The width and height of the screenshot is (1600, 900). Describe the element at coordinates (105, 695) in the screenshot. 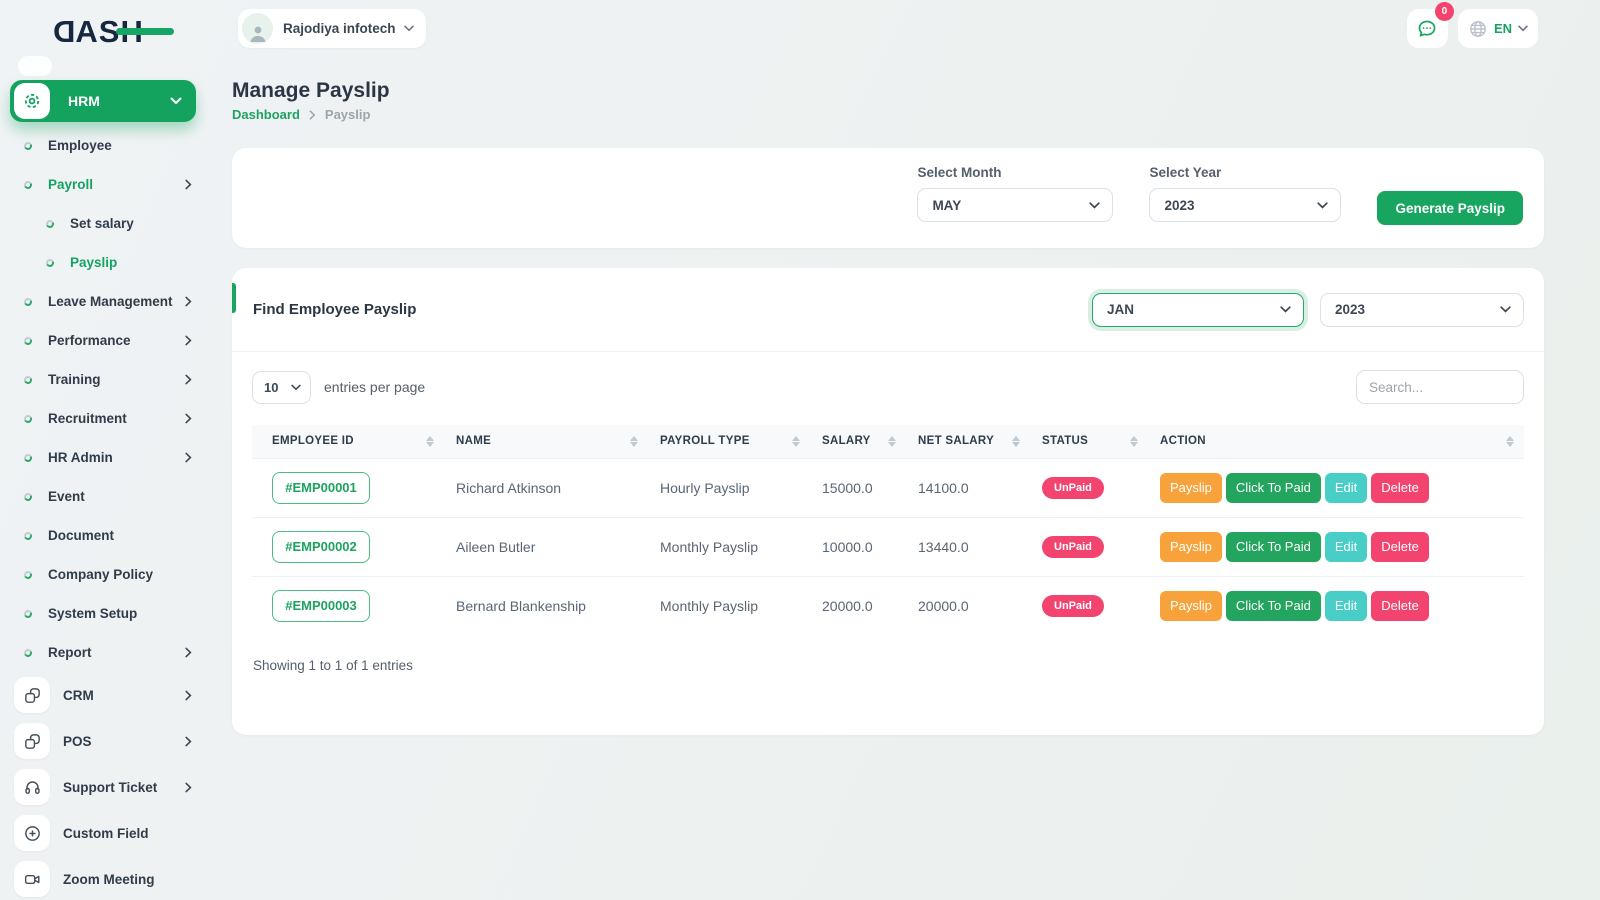

I see `sidebar-item-crm: CRM` at that location.